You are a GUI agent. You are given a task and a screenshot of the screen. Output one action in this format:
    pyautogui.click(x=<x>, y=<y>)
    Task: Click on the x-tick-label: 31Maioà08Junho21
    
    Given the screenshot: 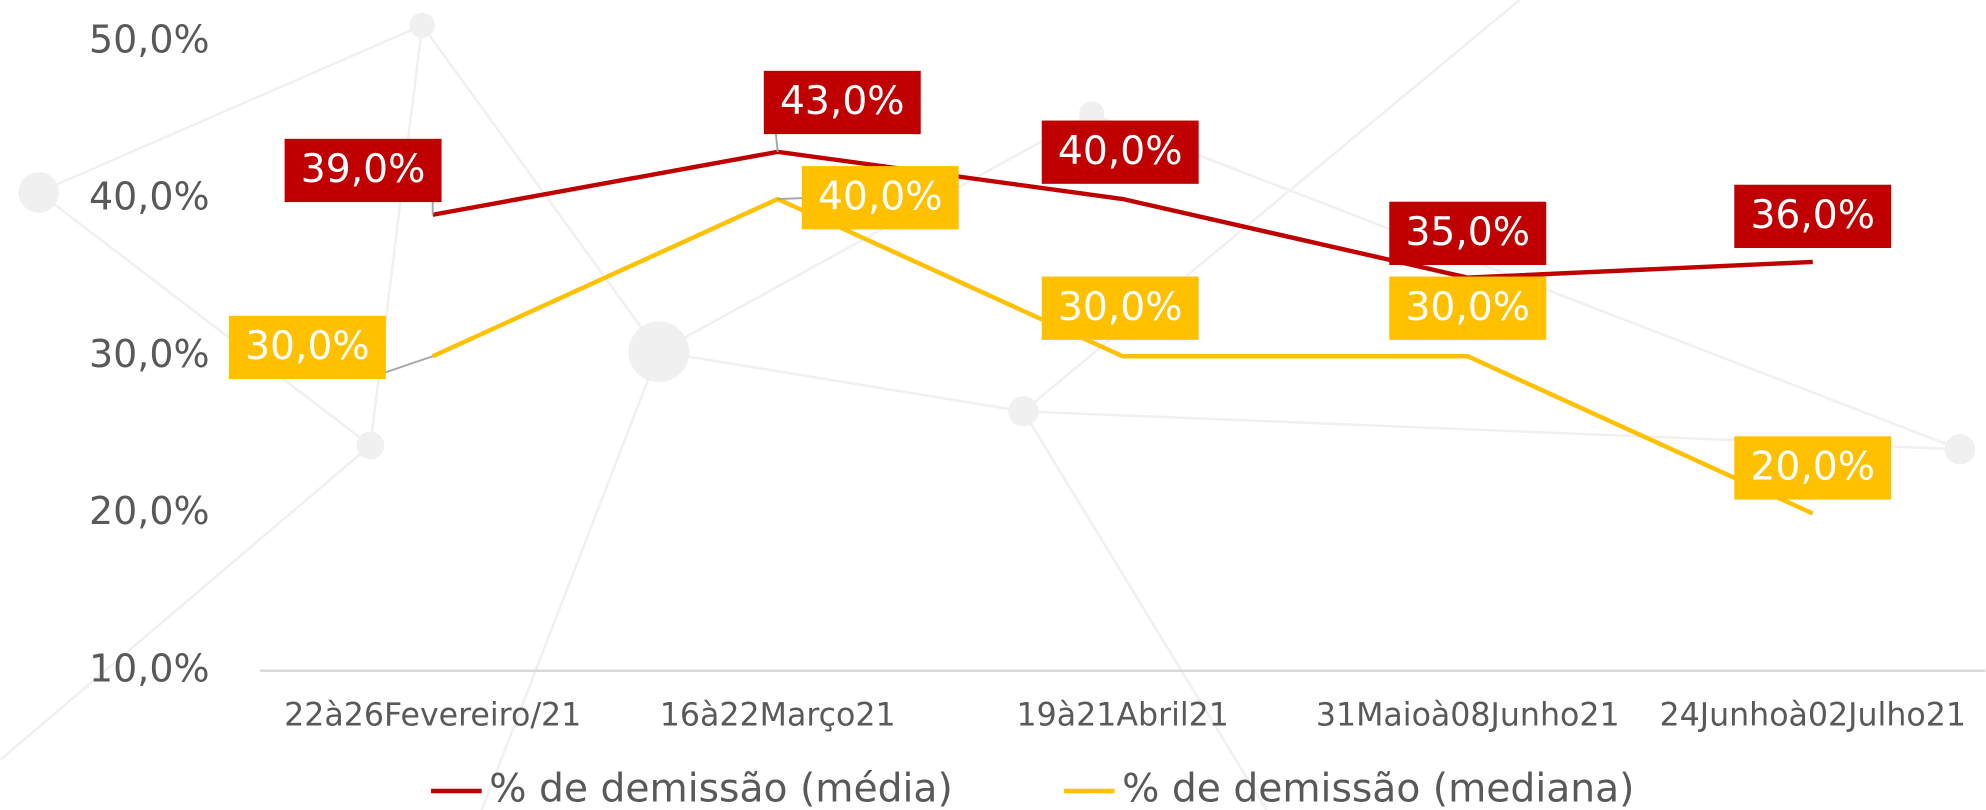 What is the action you would take?
    pyautogui.click(x=1468, y=715)
    